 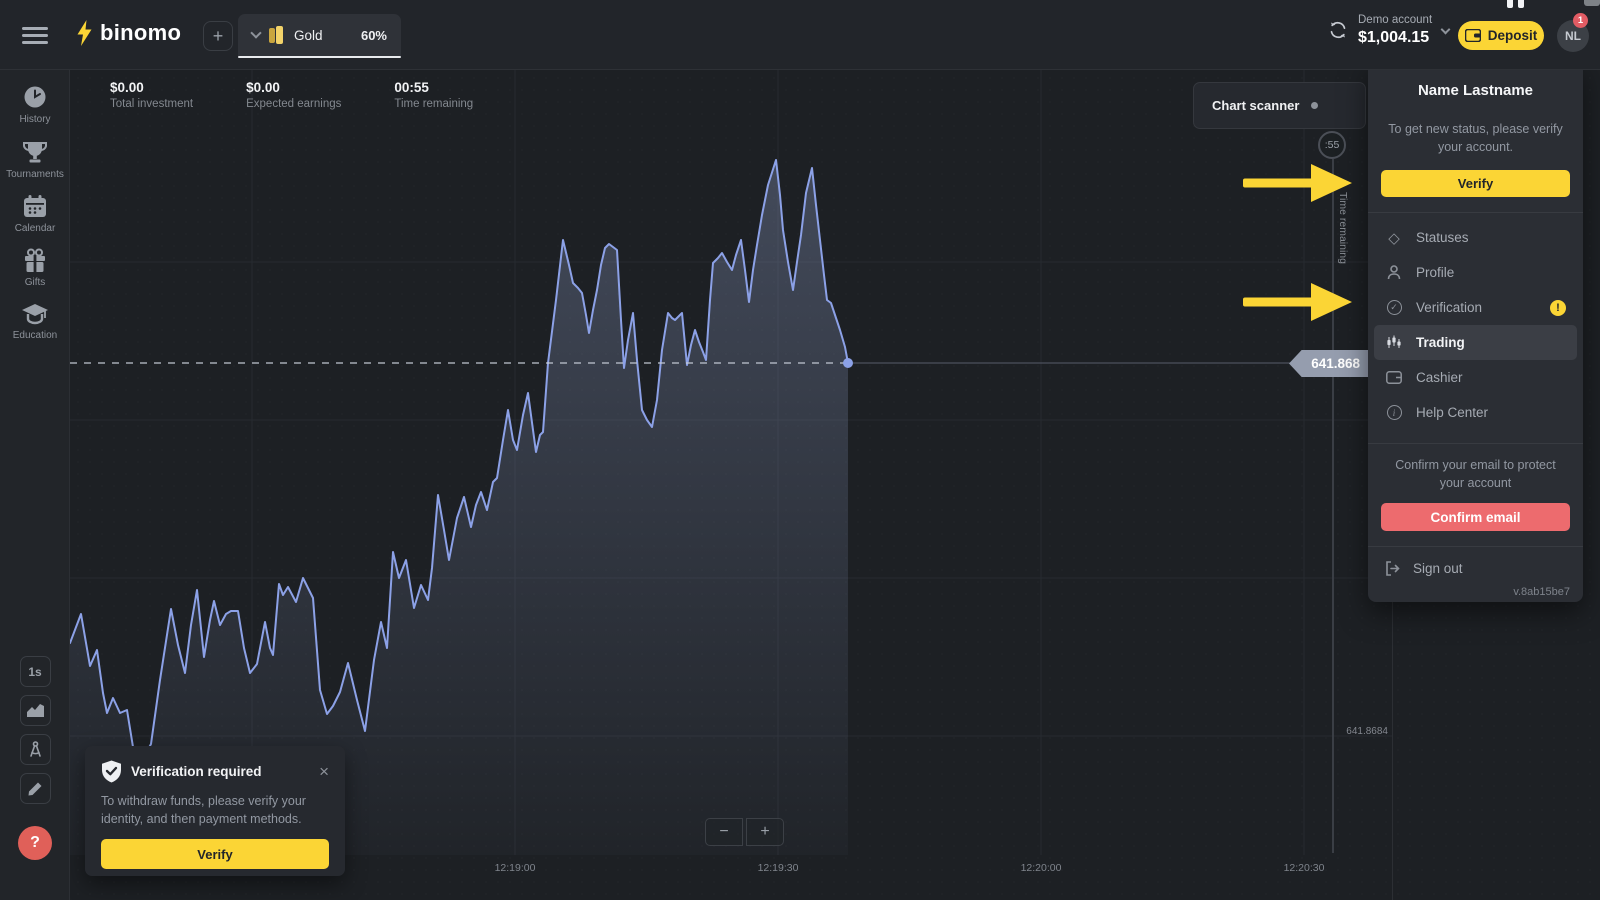 I want to click on stat-value: 00:55, so click(x=411, y=87).